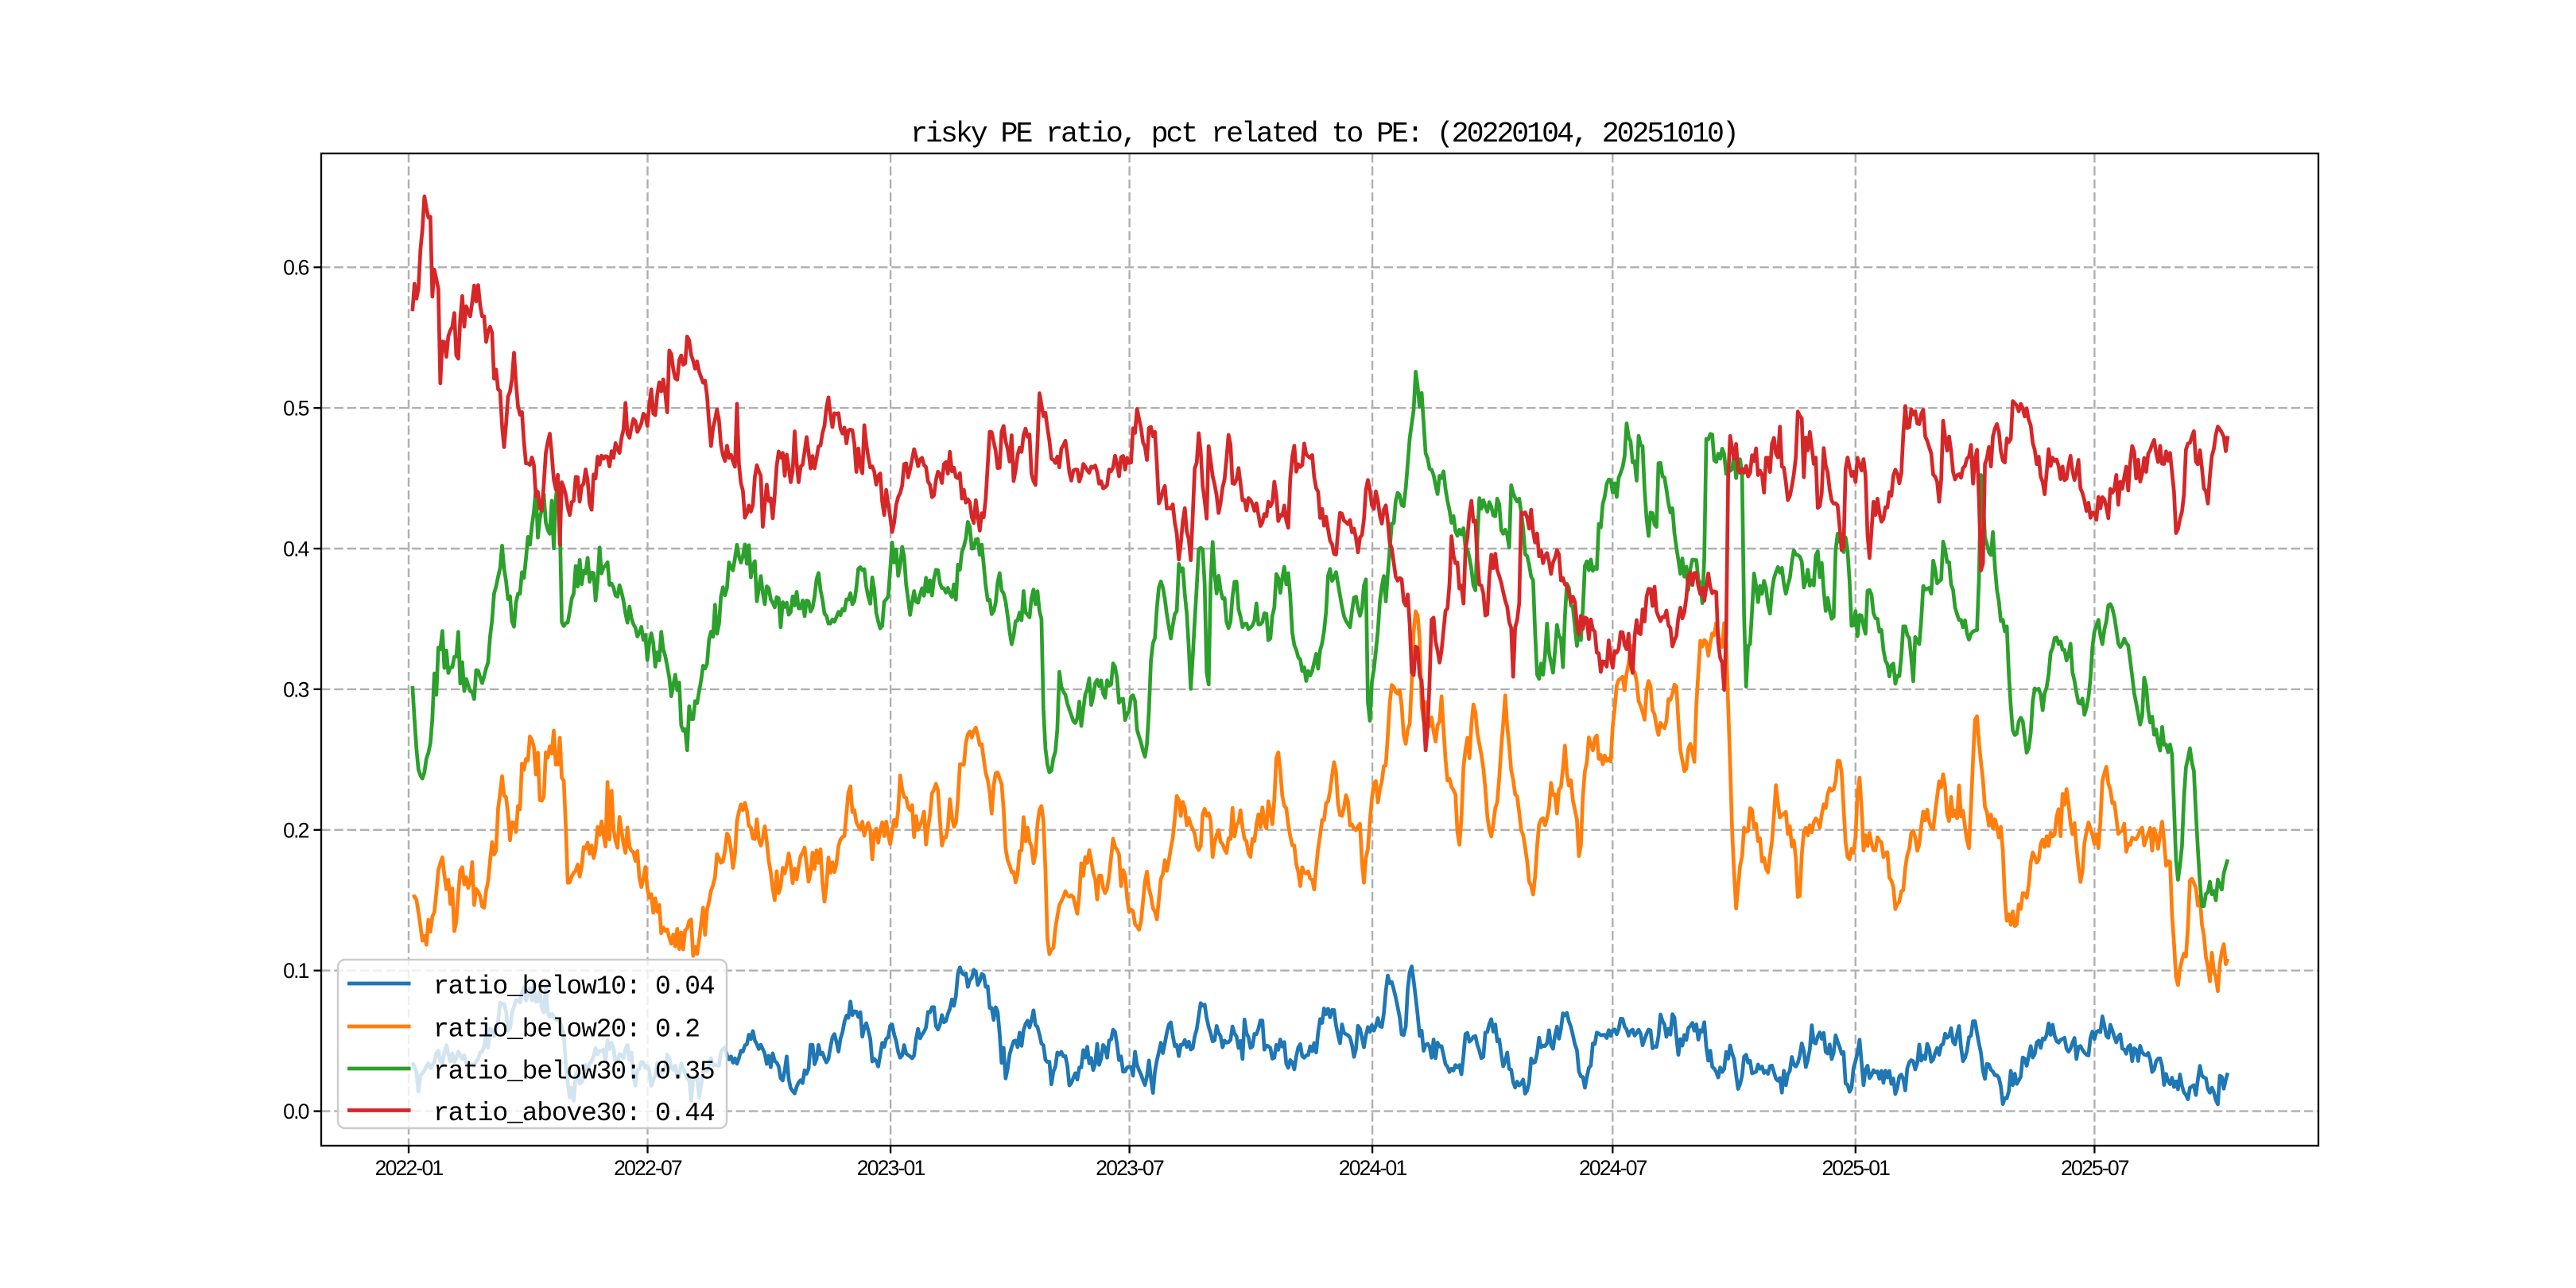 The height and width of the screenshot is (1288, 2576). What do you see at coordinates (574, 987) in the screenshot?
I see `svg-text: ratio_below10: 0.04` at bounding box center [574, 987].